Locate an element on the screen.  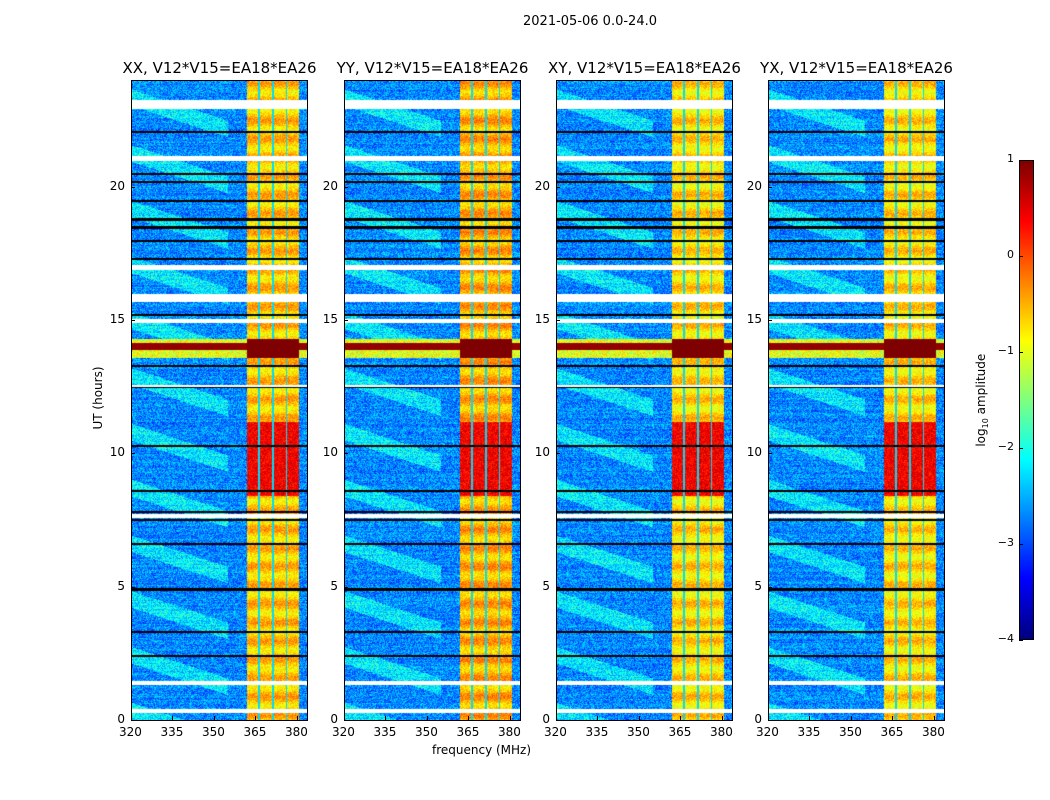
panel-title: XY, V12*V15=EA18*EA26 is located at coordinates (644, 68).